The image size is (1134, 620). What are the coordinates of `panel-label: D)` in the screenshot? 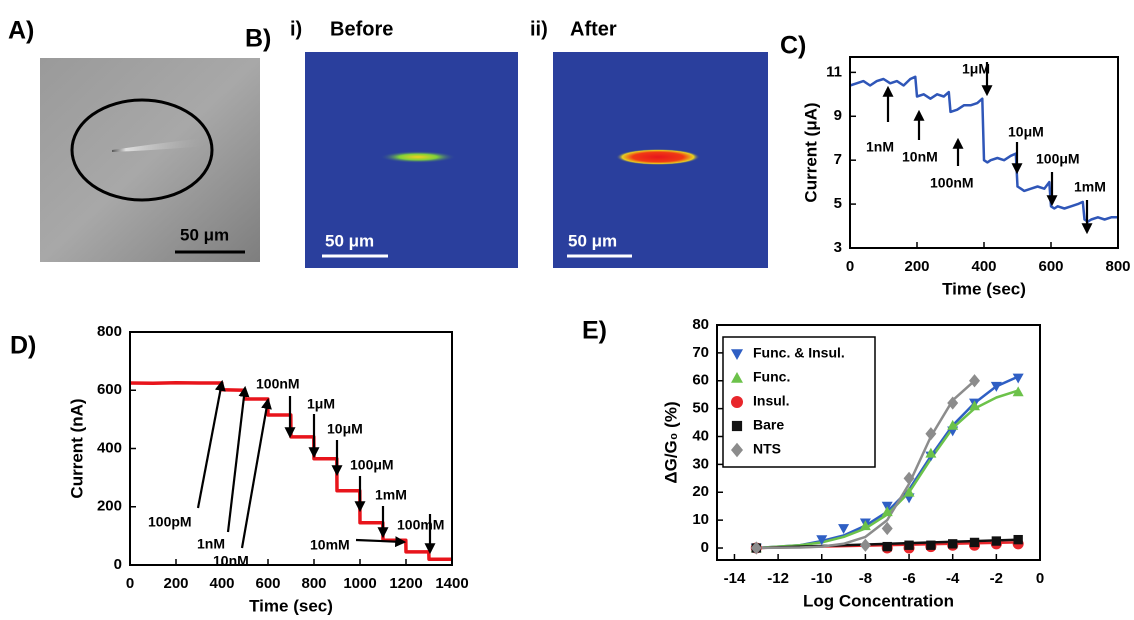 It's located at (23, 346).